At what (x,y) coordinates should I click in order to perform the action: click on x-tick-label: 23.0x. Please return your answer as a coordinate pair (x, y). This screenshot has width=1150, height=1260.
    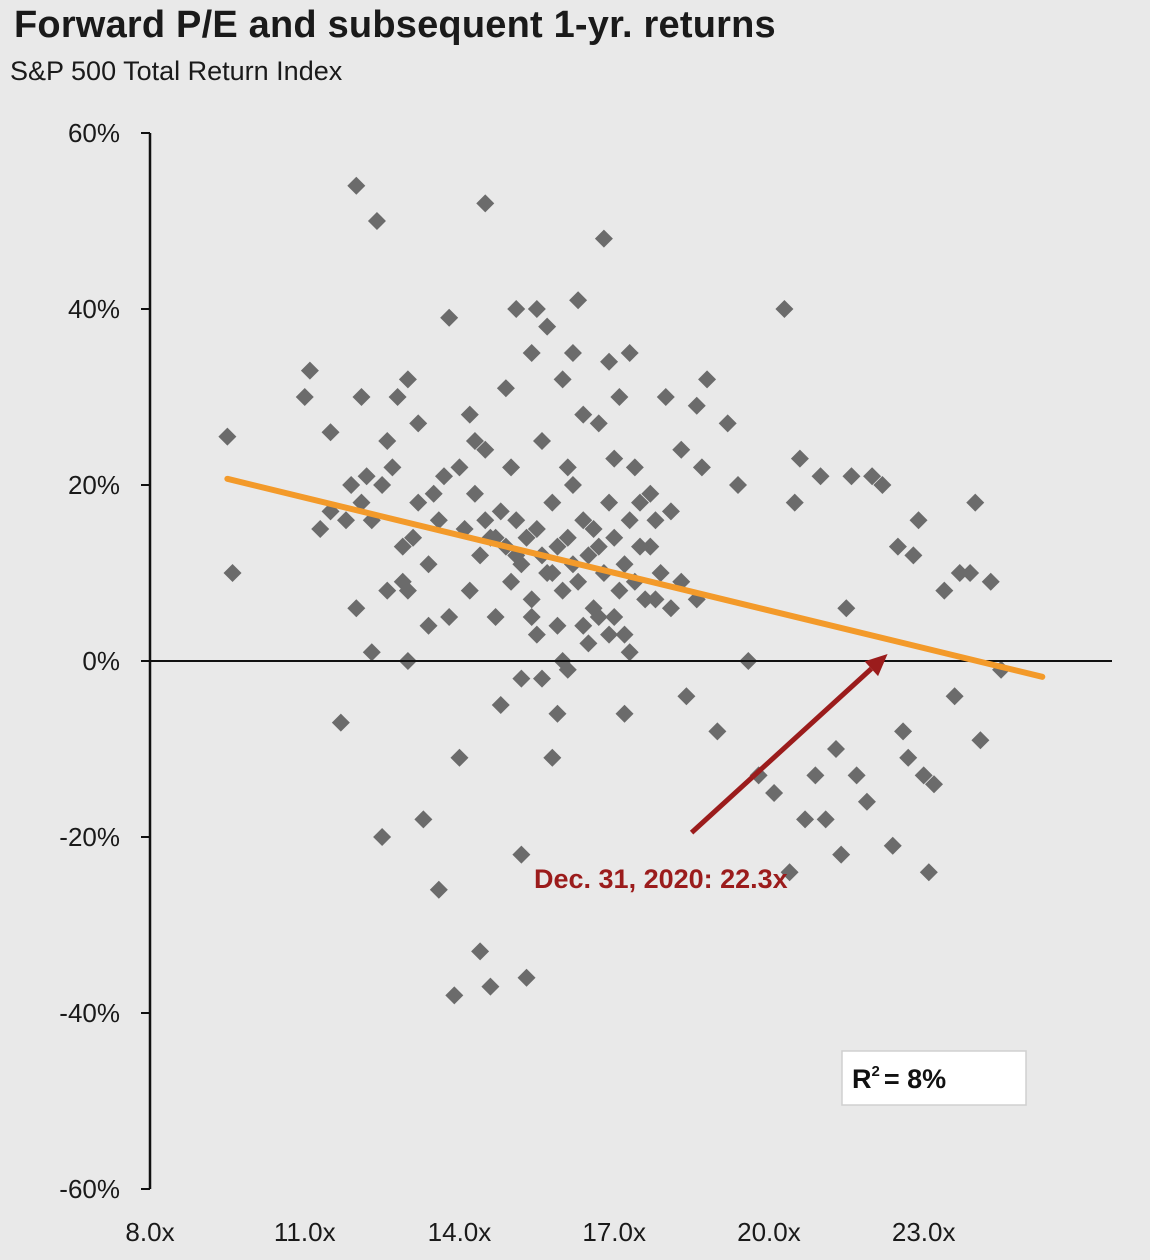
    Looking at the image, I should click on (924, 1232).